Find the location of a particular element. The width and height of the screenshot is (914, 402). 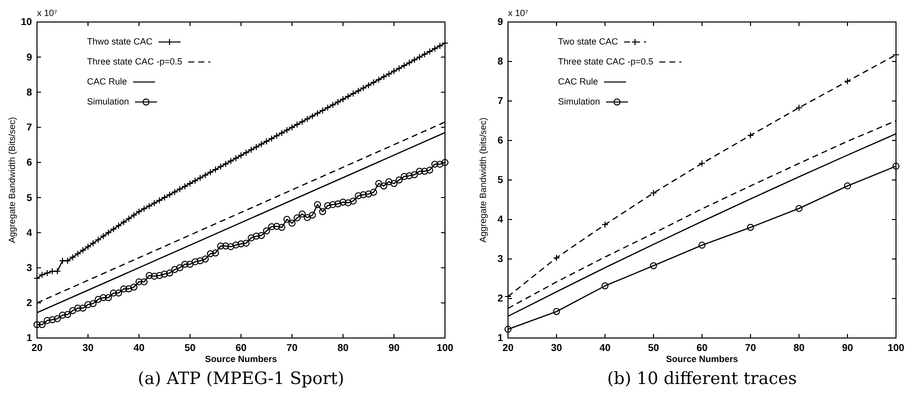

y-axis-title: Aggregate Bandwidth (Bits/sec) is located at coordinates (12, 180).